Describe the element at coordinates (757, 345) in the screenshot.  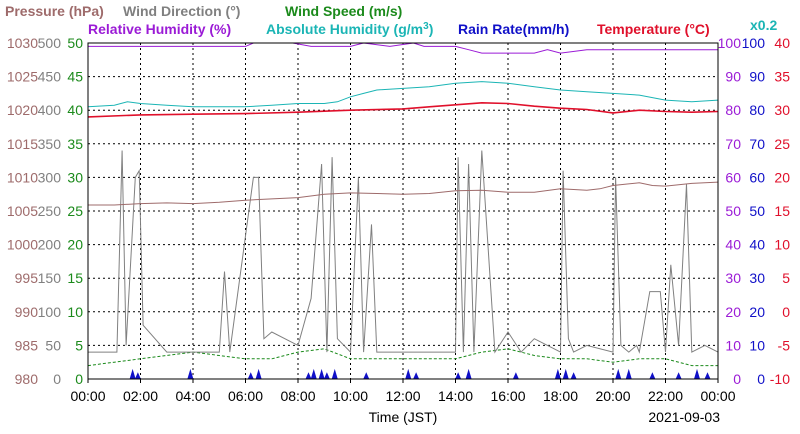
I see `y-tick-label-rain: 10` at that location.